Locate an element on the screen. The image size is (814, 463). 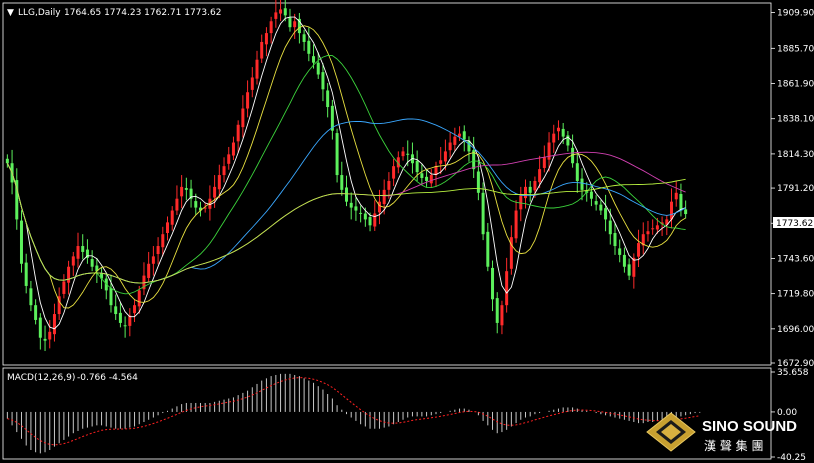
logo-name: SINO SOUND is located at coordinates (749, 426).